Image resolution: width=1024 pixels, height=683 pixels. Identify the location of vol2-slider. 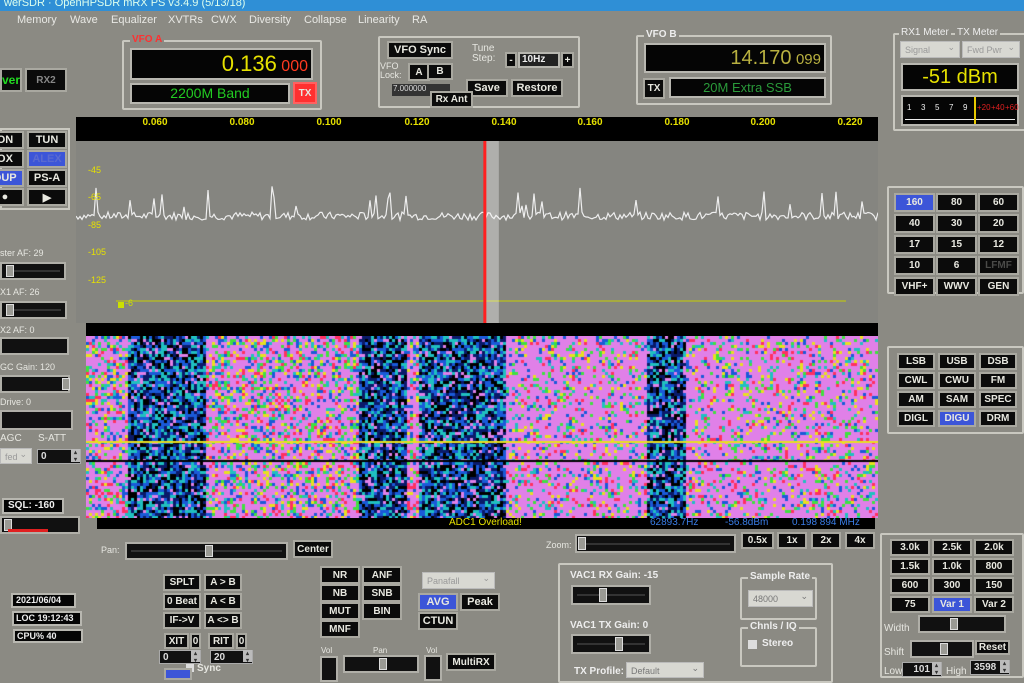
(433, 668).